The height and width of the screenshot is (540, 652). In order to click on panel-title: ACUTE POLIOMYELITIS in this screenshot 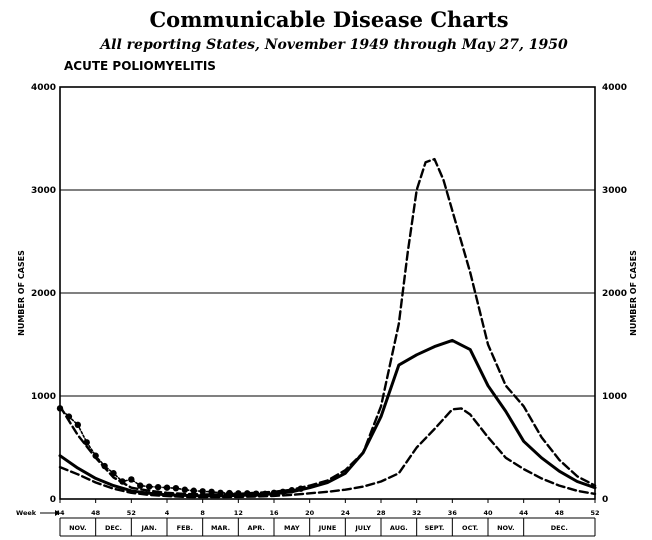, I will do `click(140, 66)`.